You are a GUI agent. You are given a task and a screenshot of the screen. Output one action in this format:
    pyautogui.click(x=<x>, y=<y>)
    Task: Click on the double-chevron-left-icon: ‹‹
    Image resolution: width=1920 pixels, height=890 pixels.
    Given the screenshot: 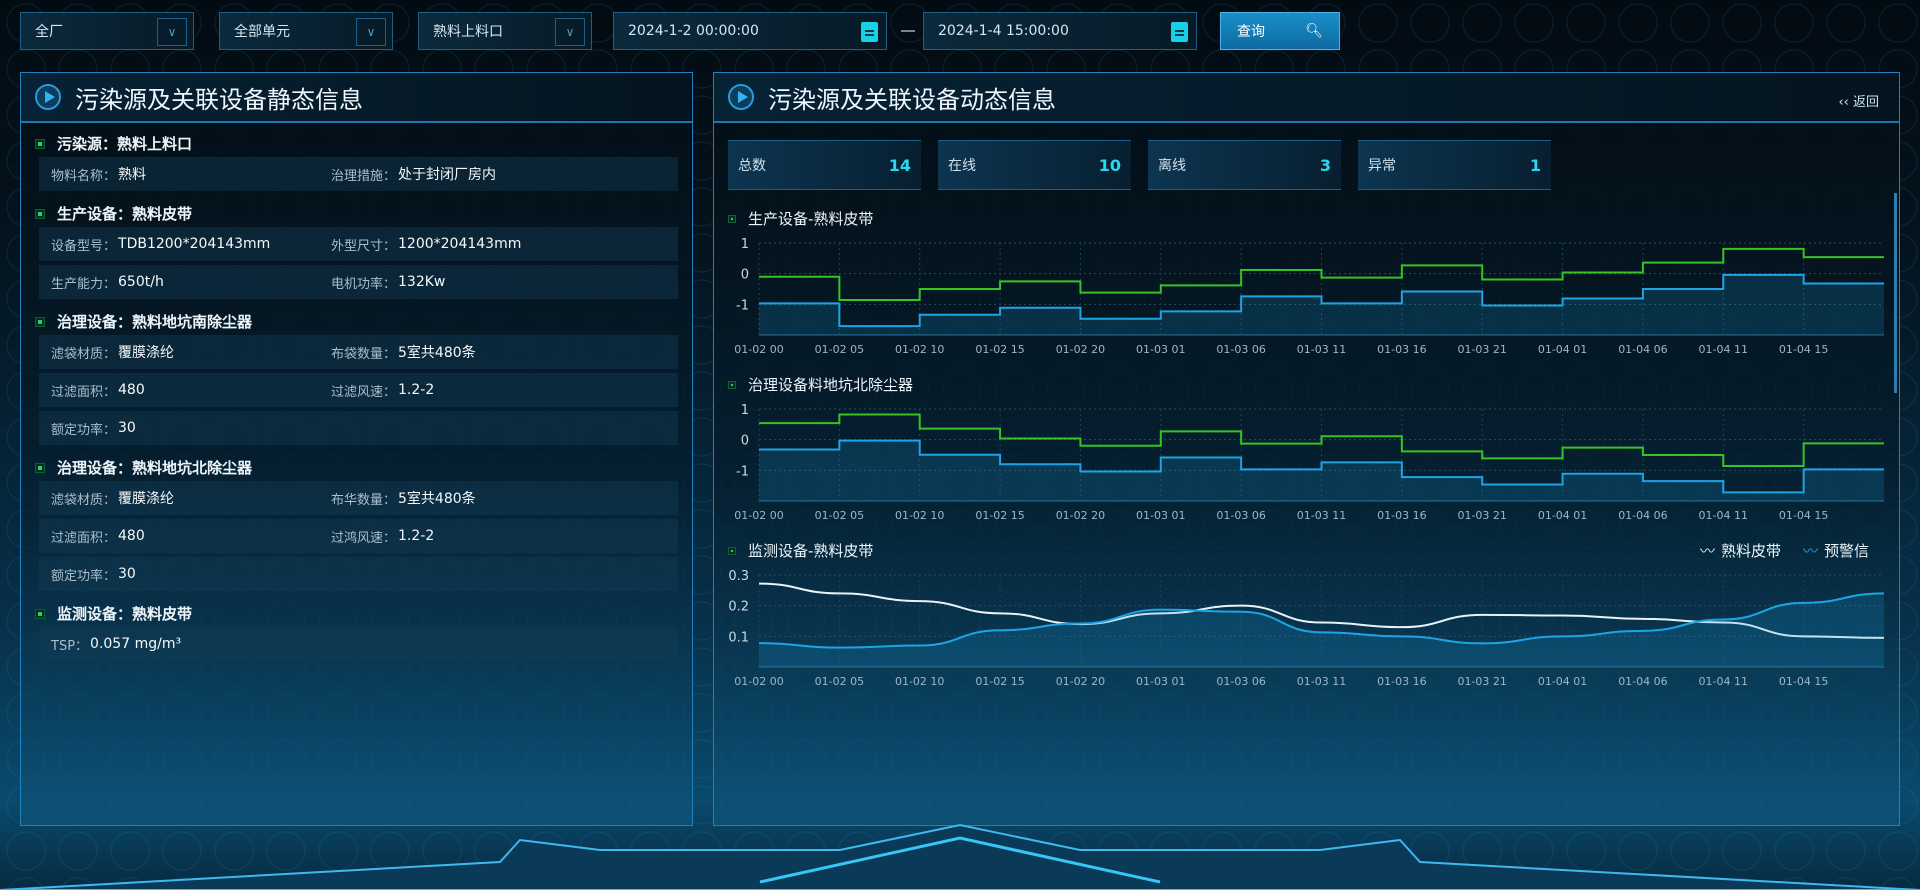 What is the action you would take?
    pyautogui.click(x=1845, y=102)
    